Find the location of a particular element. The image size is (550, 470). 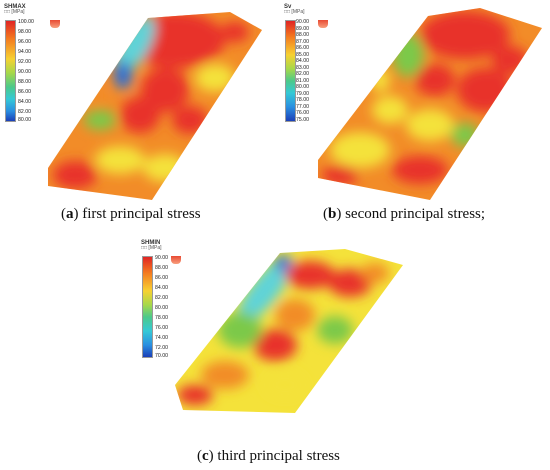

caption-a: (a) first principal stress is located at coordinates (131, 214).